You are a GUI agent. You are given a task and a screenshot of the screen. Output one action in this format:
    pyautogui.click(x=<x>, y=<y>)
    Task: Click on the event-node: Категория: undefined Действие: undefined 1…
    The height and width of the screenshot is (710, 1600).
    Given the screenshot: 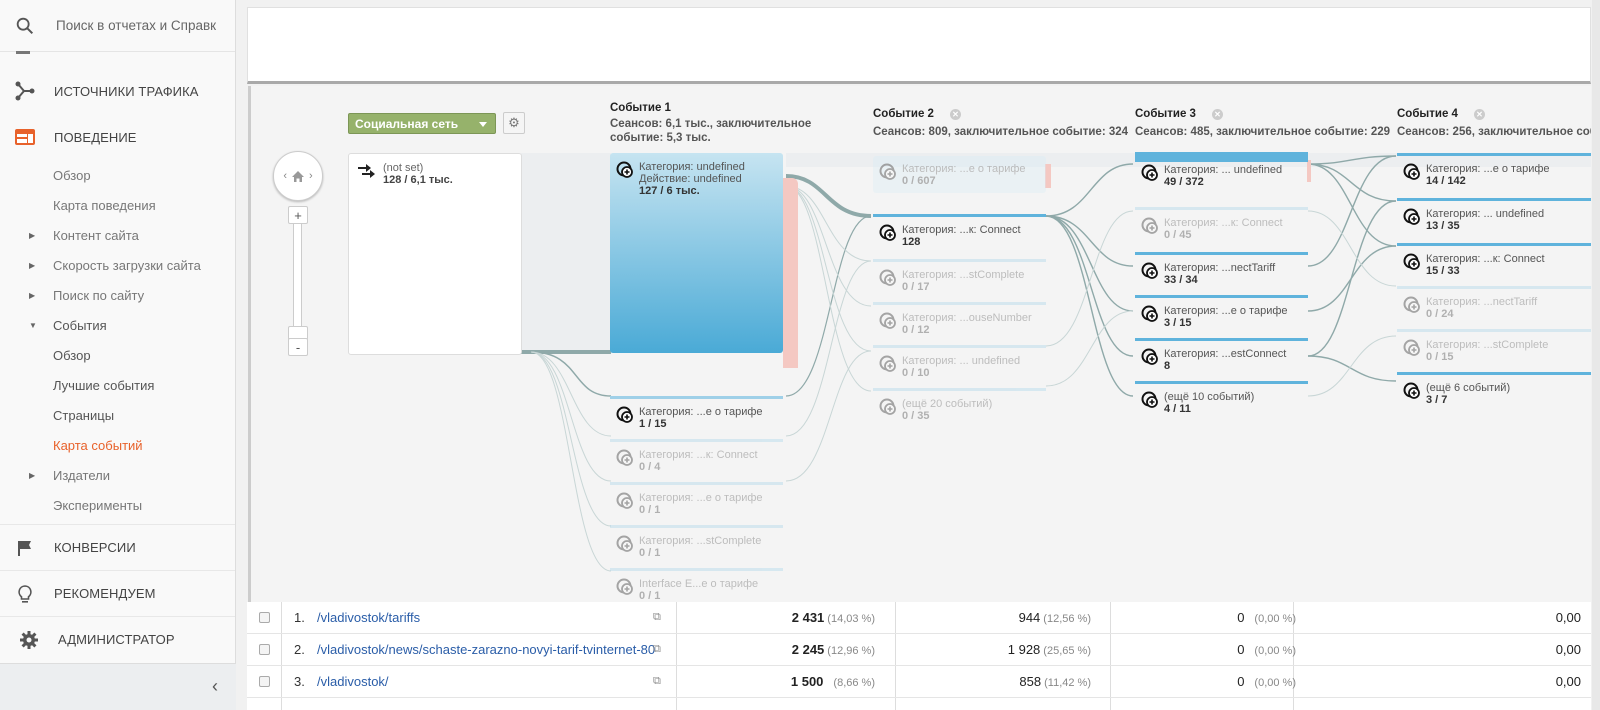 What is the action you would take?
    pyautogui.click(x=696, y=253)
    